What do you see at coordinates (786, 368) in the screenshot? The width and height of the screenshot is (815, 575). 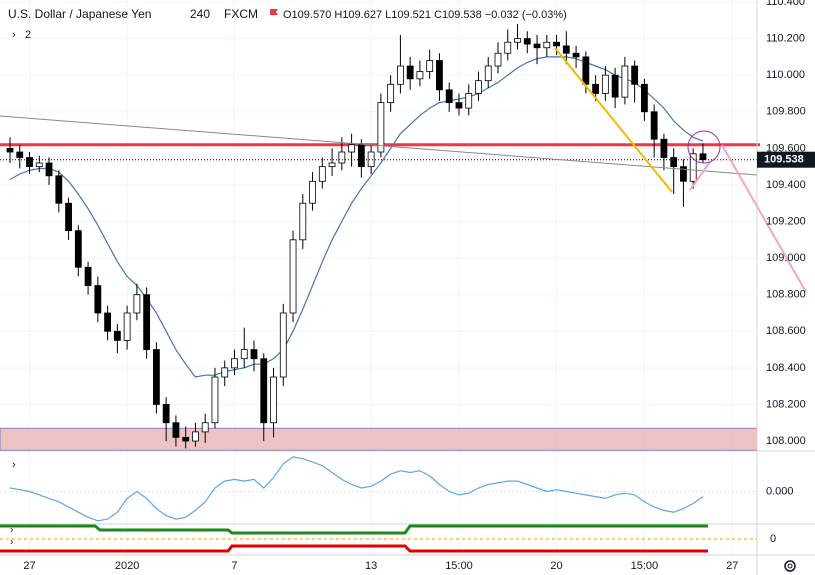 I see `y-tick-label: 108.400` at bounding box center [786, 368].